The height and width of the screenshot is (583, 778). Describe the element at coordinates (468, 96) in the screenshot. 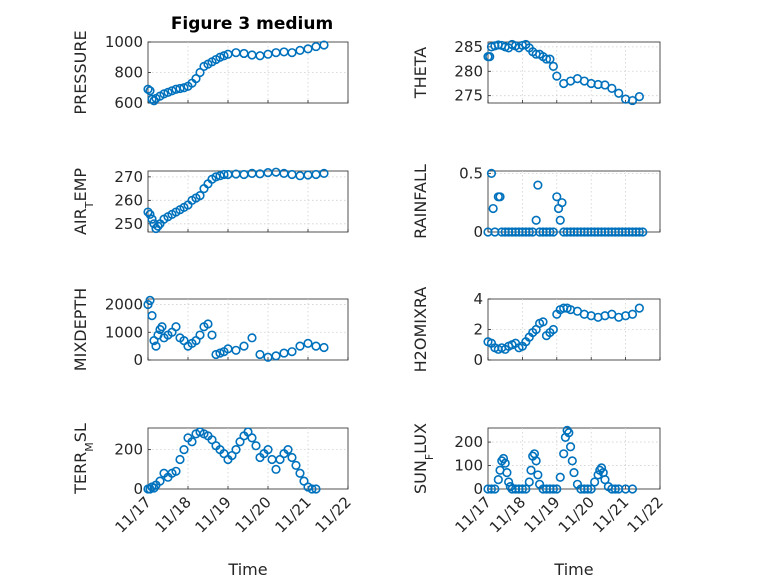

I see `y-tick-label: 275` at that location.